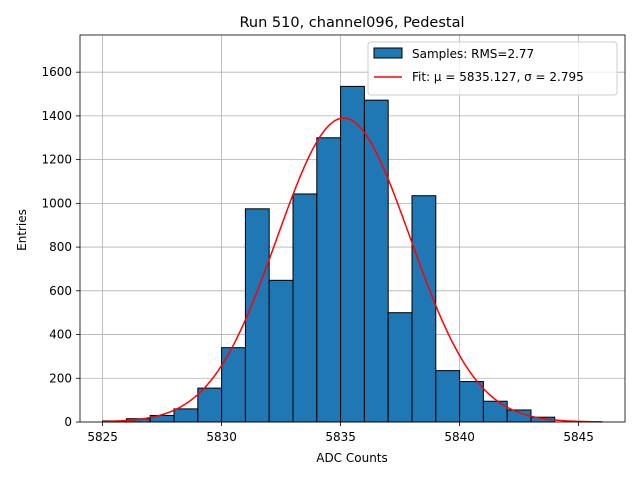 The width and height of the screenshot is (640, 480). Describe the element at coordinates (56, 203) in the screenshot. I see `y-tick-label-5: 1000` at that location.